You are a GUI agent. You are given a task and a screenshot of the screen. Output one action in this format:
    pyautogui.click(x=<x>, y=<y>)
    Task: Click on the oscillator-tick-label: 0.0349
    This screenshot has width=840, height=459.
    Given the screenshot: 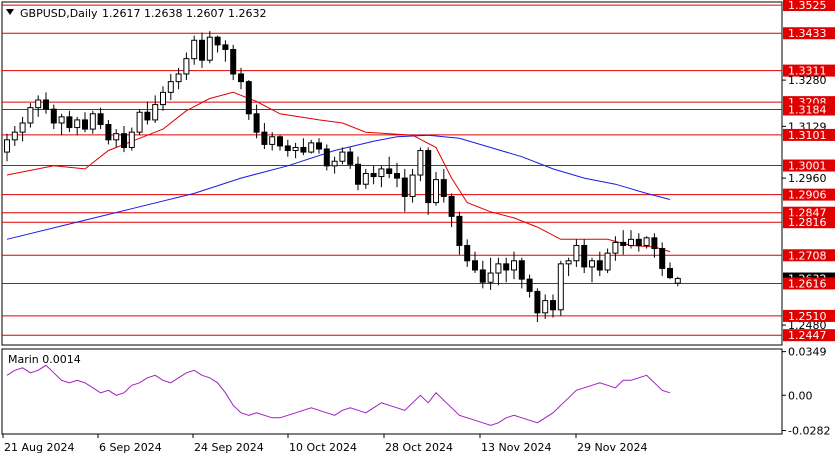 What is the action you would take?
    pyautogui.click(x=807, y=352)
    